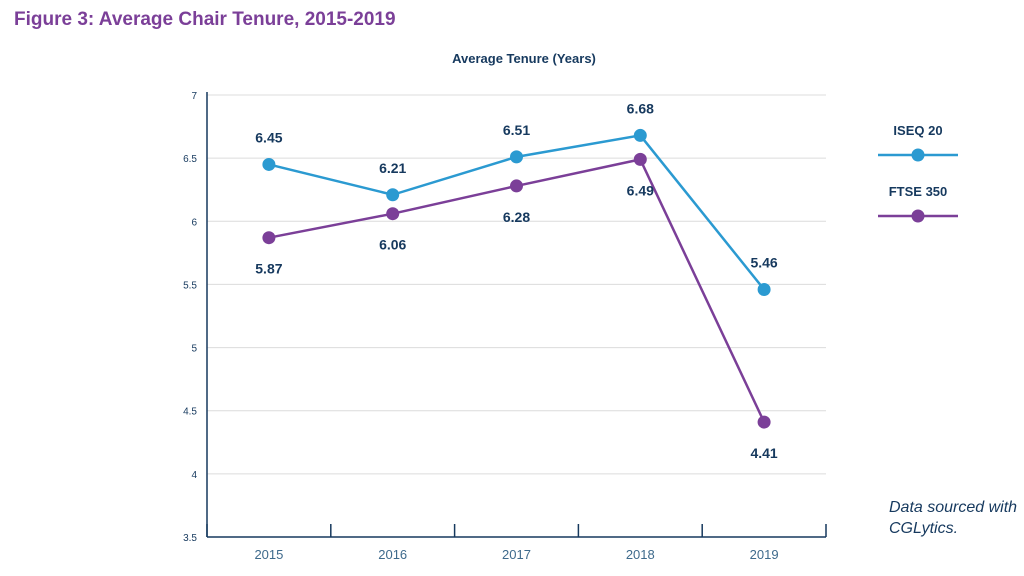 The image size is (1024, 576). What do you see at coordinates (190, 285) in the screenshot?
I see `y-tick-label: 5.5` at bounding box center [190, 285].